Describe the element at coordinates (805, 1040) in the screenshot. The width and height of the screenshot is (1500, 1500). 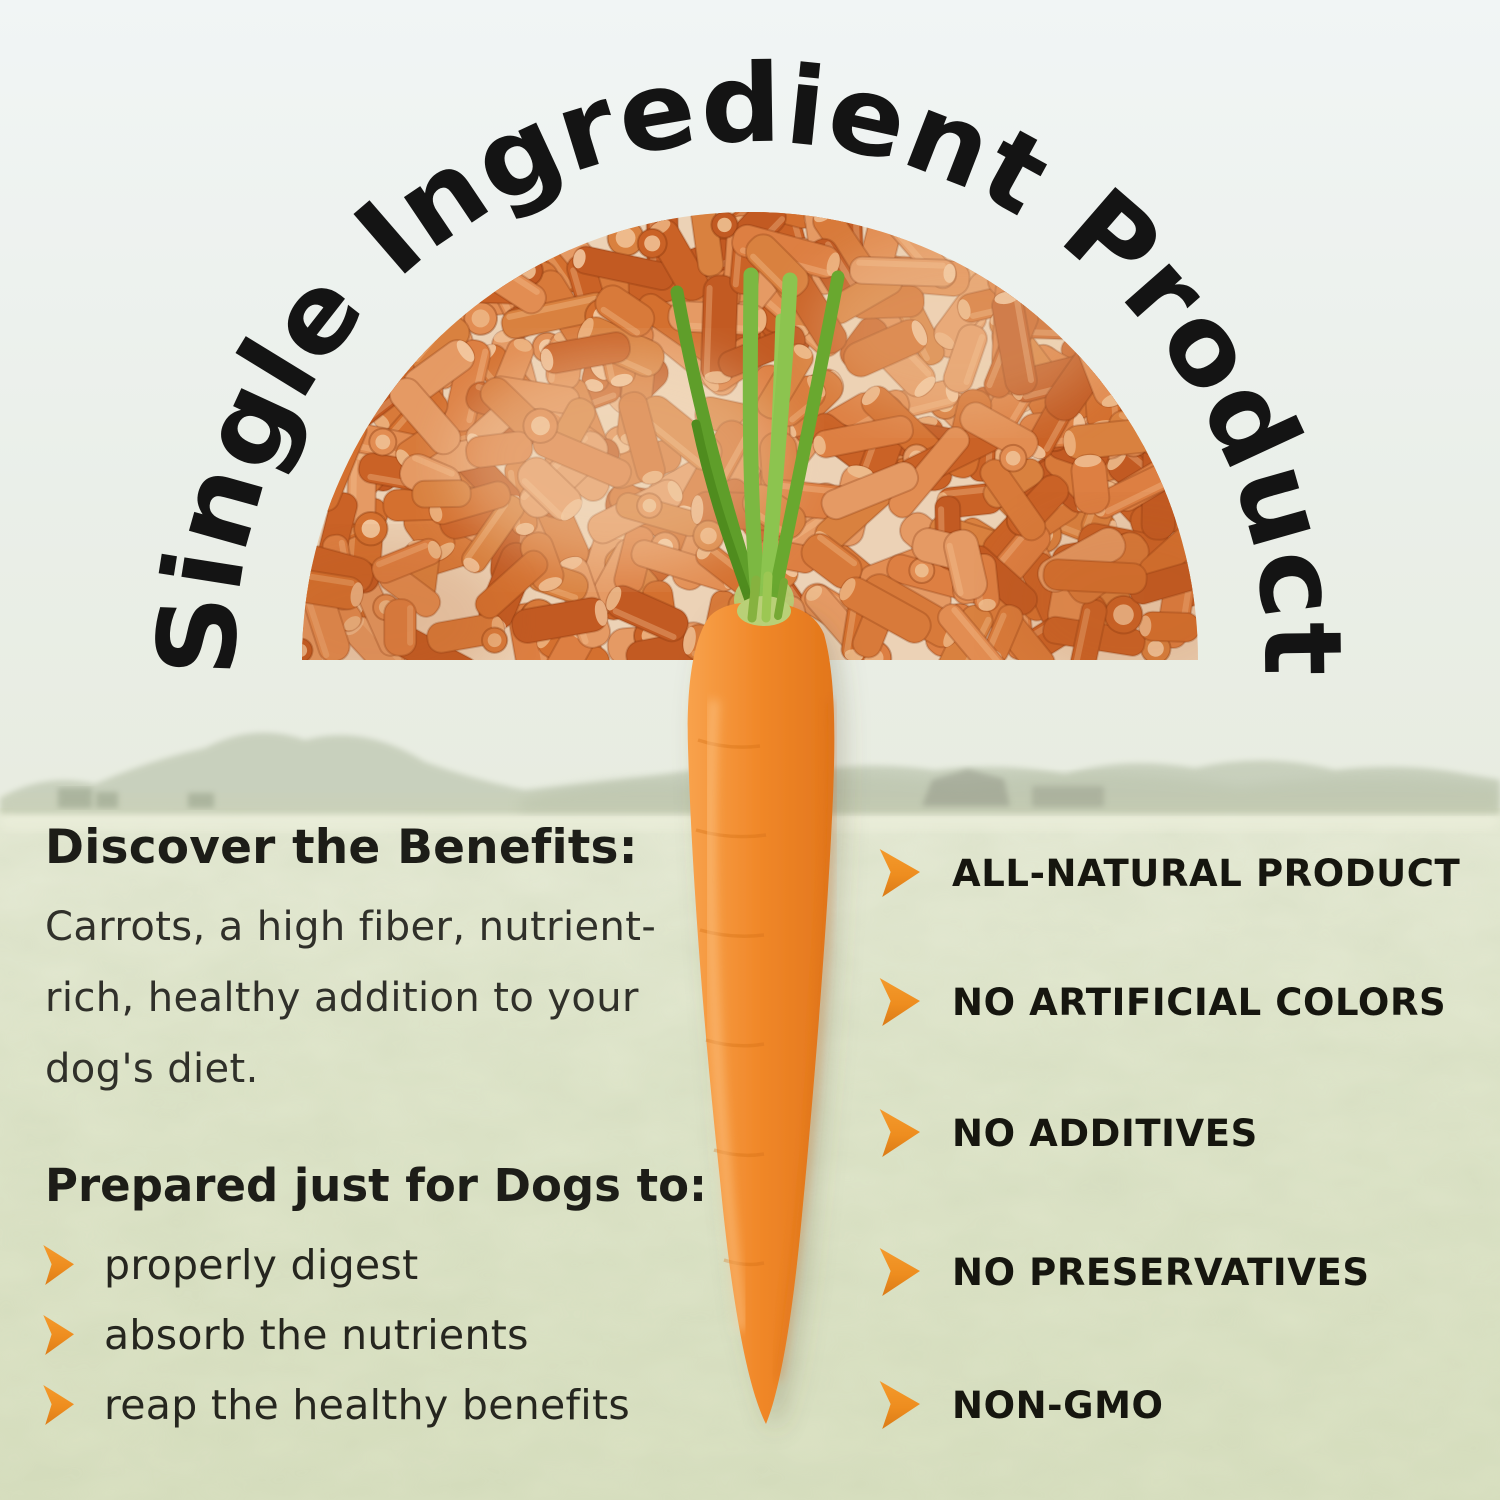
I see `carrot-shade` at that location.